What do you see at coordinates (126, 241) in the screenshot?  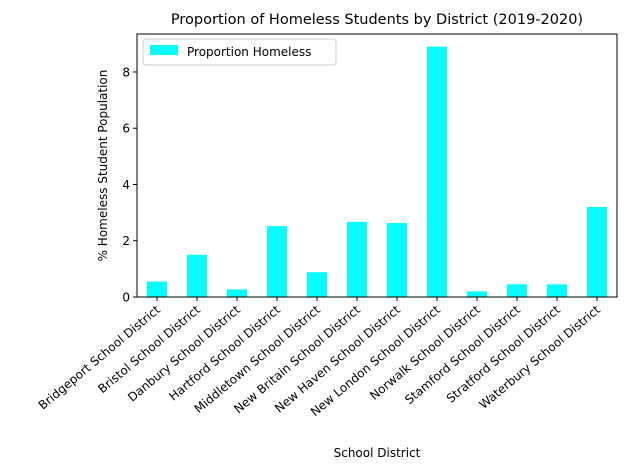 I see `y-tick-label-1: 2` at bounding box center [126, 241].